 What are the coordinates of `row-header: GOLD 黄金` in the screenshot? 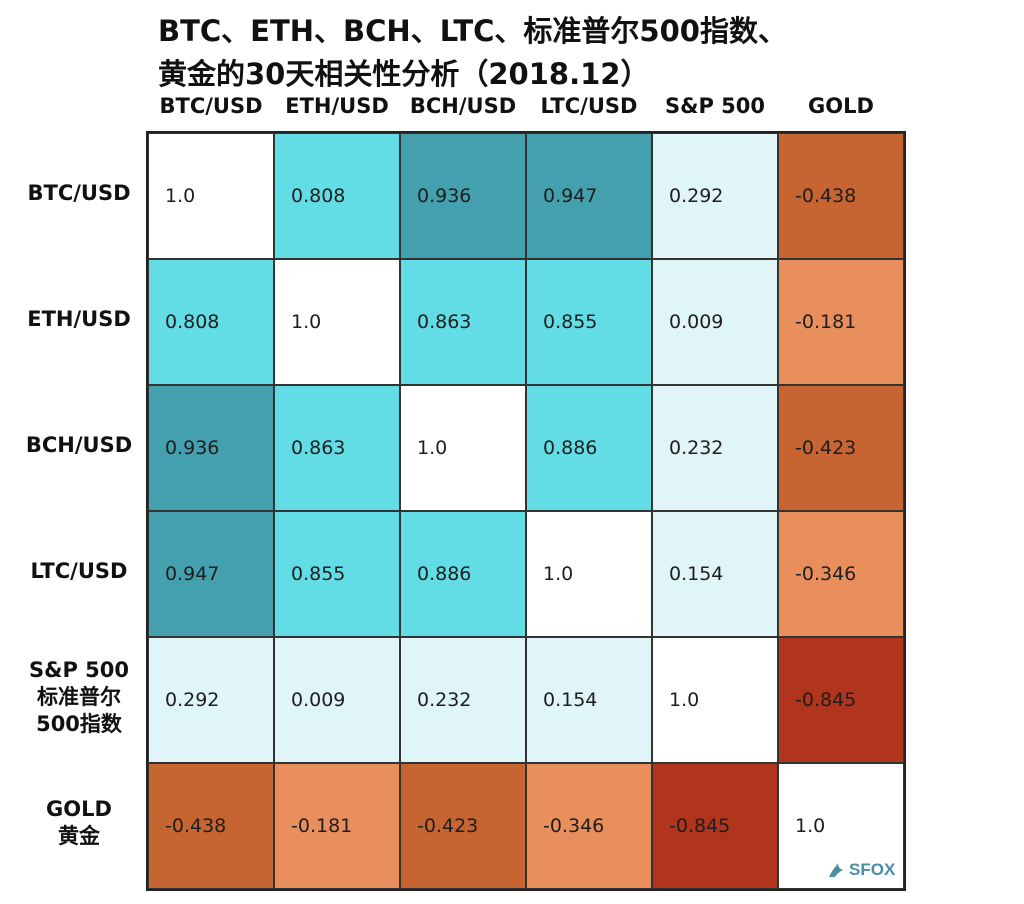 It's located at (79, 823).